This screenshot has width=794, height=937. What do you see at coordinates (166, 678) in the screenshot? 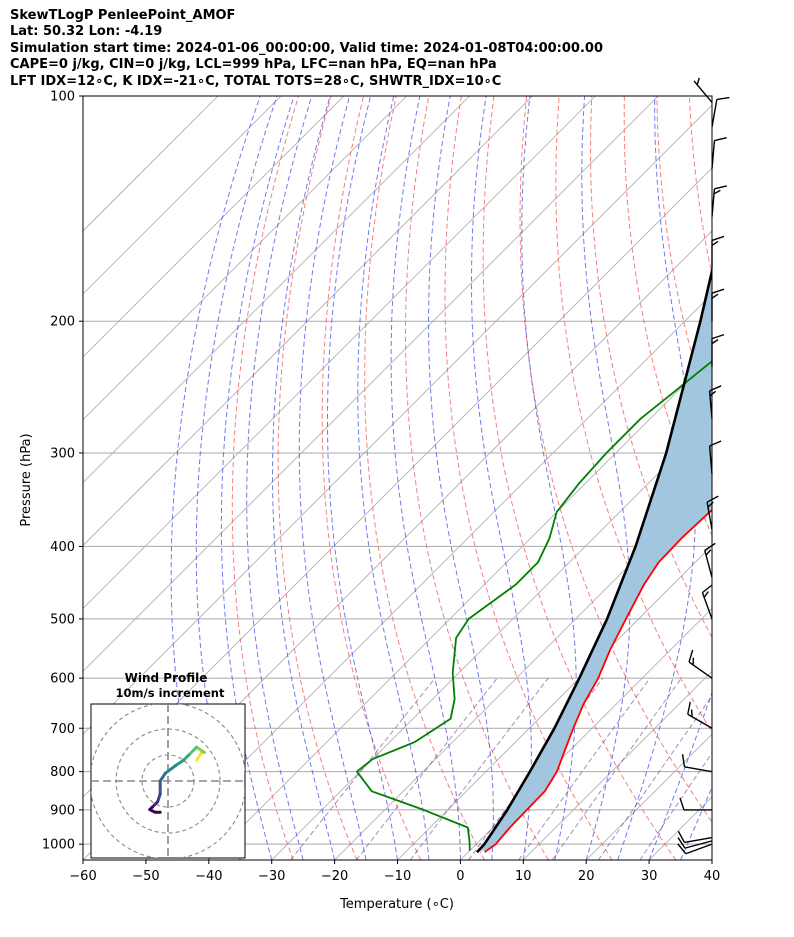
I see `inset-title: Wind Profile` at bounding box center [166, 678].